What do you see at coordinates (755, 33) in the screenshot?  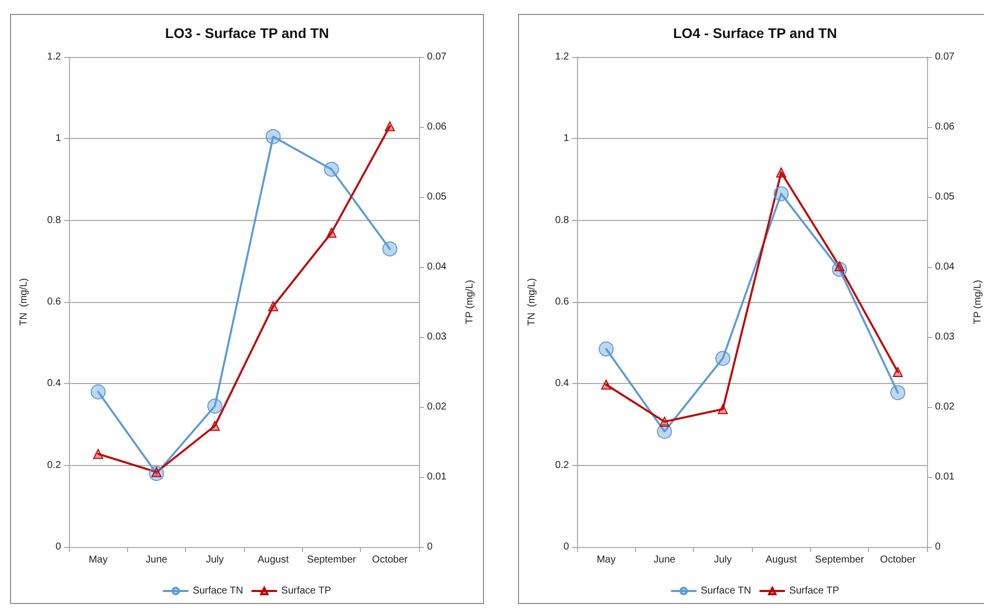 I see `chart-title: LO4 - Surface TP and TN` at bounding box center [755, 33].